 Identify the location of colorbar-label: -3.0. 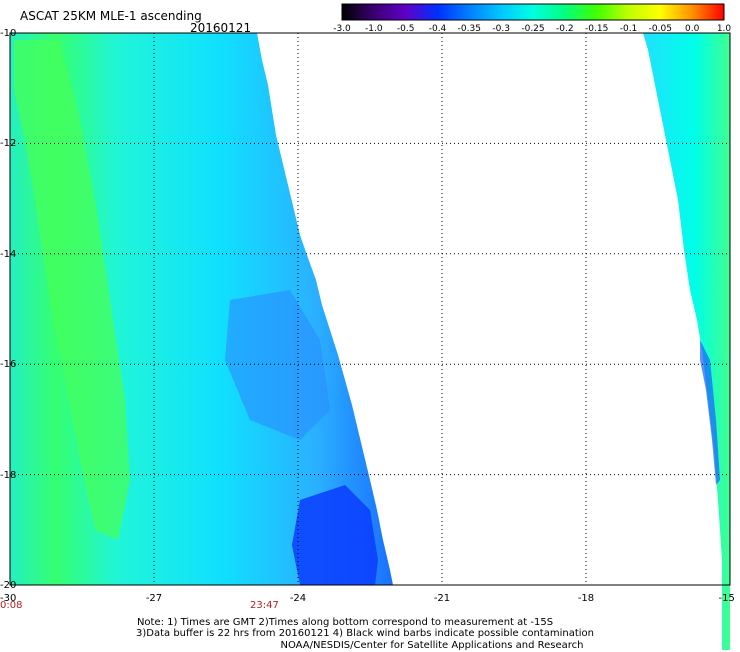
(342, 29).